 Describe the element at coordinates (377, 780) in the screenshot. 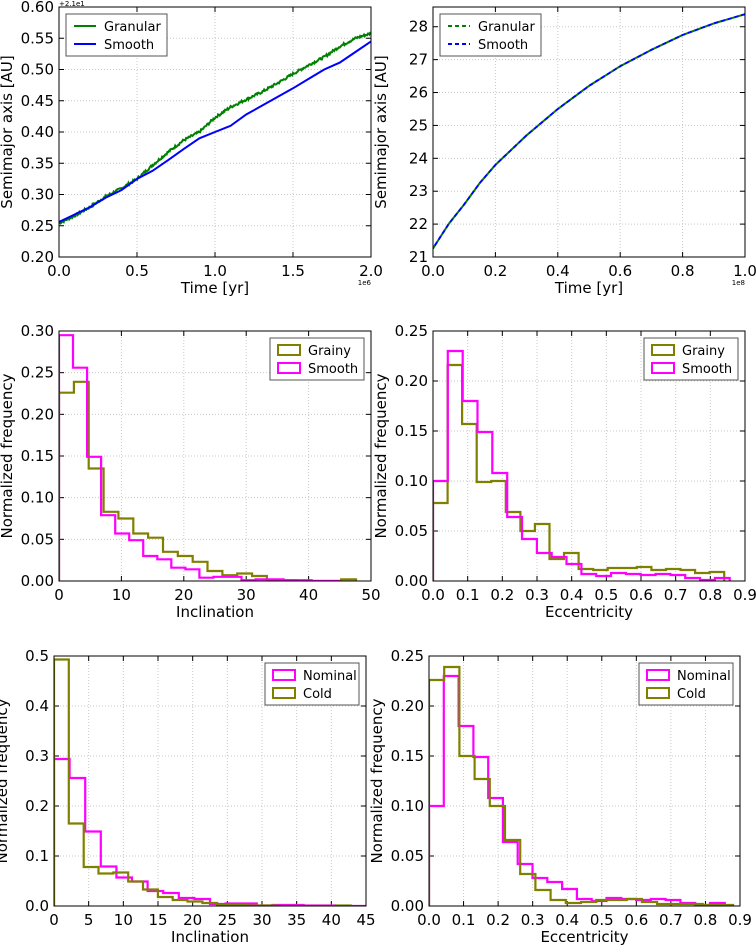

I see `y-axis-label: Normalized frequency` at that location.